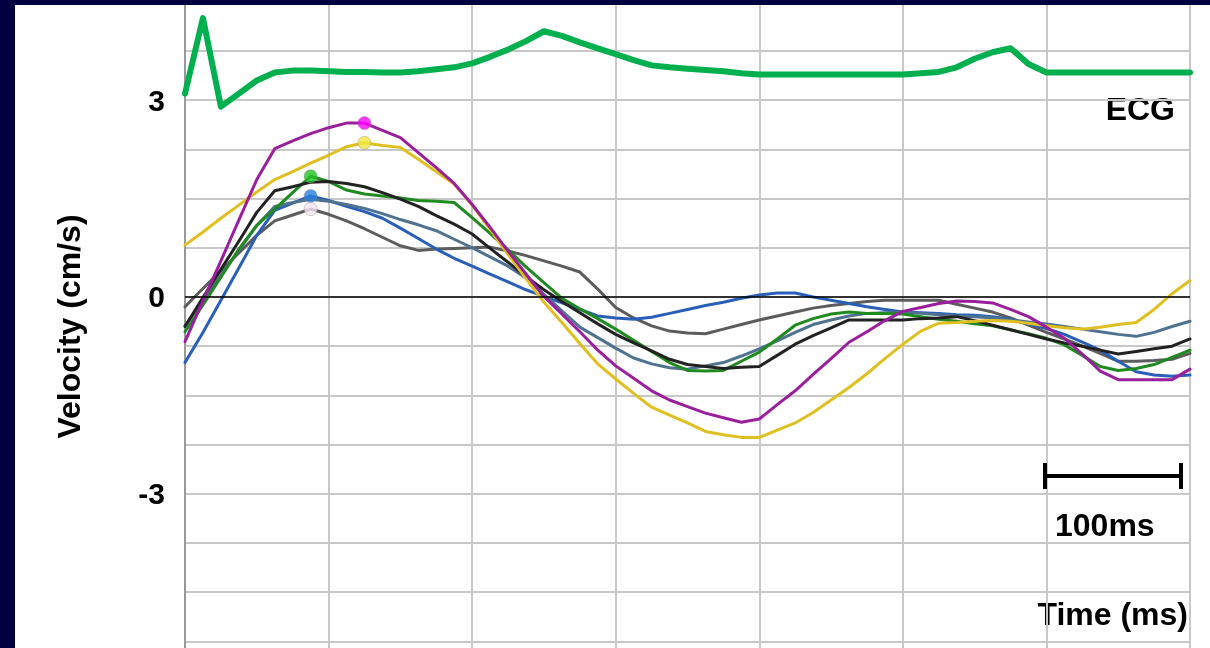 The image size is (1210, 648). What do you see at coordinates (156, 100) in the screenshot?
I see `y-tick-label: 3` at bounding box center [156, 100].